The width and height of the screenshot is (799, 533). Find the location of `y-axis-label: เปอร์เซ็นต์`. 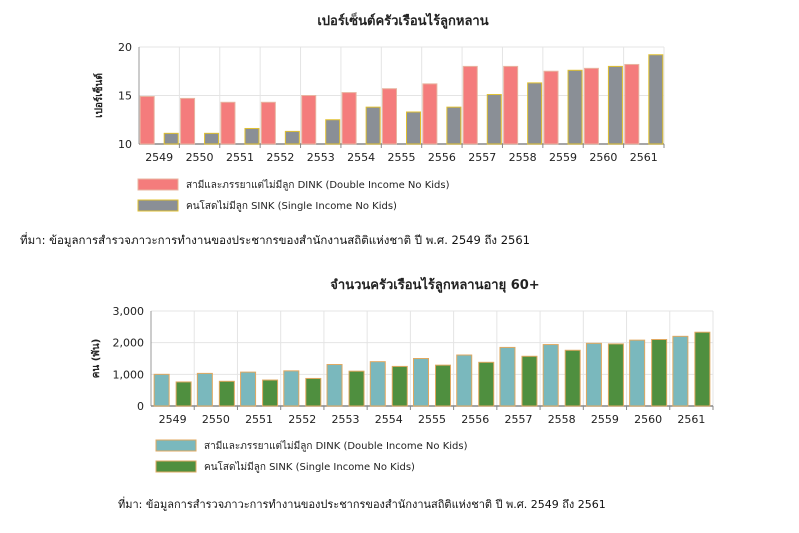

y-axis-label: เปอร์เซ็นต์ is located at coordinates (98, 95).